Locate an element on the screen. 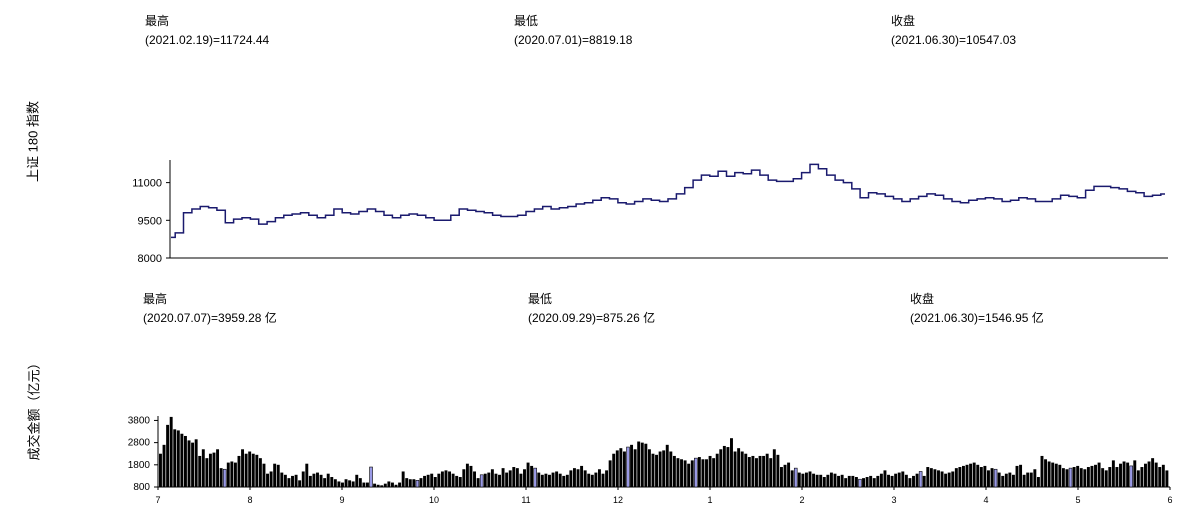 This screenshot has width=1187, height=505. volume-x-tick-label: 2 is located at coordinates (801, 500).